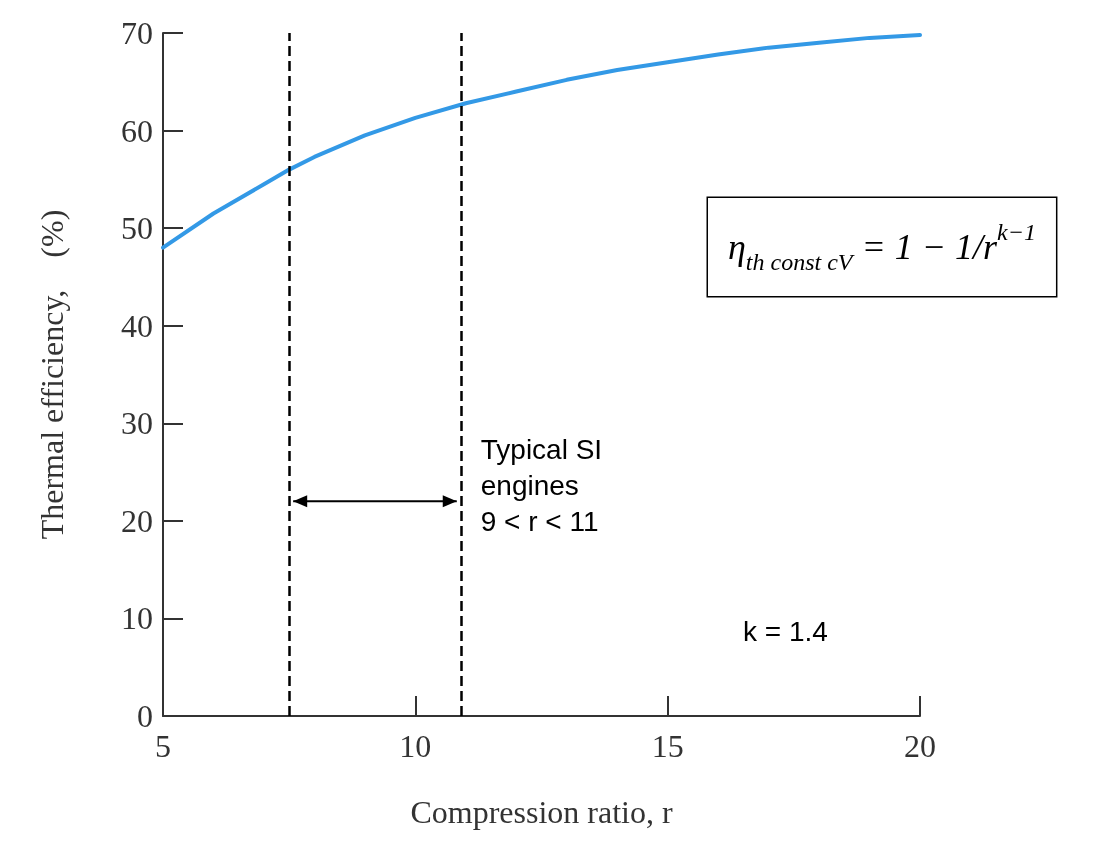 This screenshot has width=1093, height=849. What do you see at coordinates (137, 618) in the screenshot?
I see `y-tick-label: 10` at bounding box center [137, 618].